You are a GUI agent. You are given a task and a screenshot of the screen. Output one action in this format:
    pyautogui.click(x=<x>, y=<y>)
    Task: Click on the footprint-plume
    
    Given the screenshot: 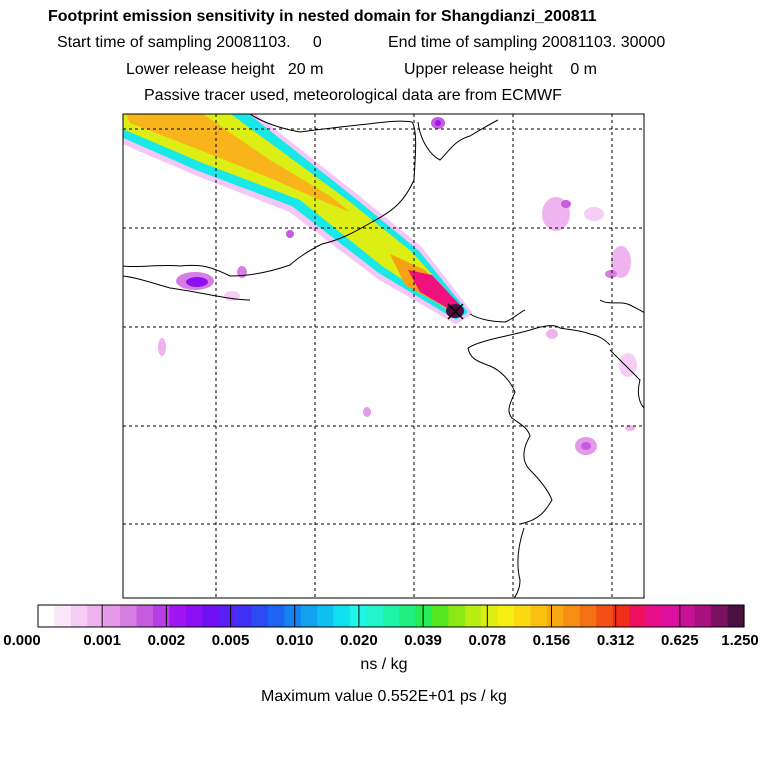 What is the action you would take?
    pyautogui.click(x=297, y=219)
    